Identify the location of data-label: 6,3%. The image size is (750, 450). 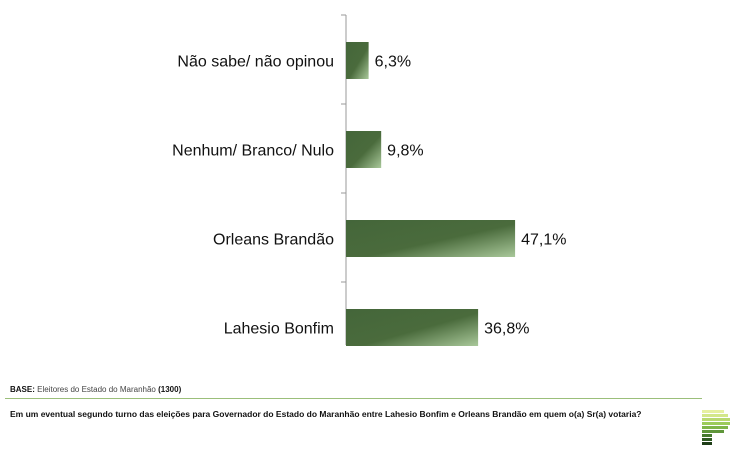
(393, 62).